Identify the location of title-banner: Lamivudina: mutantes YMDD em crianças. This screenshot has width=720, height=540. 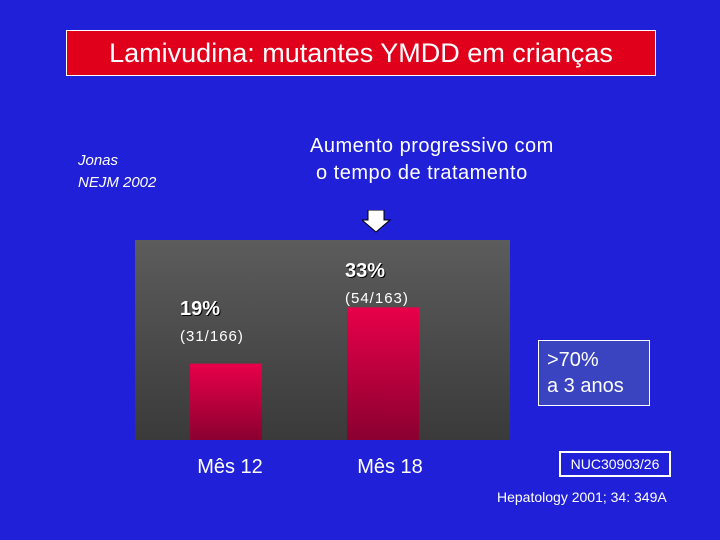
(361, 53).